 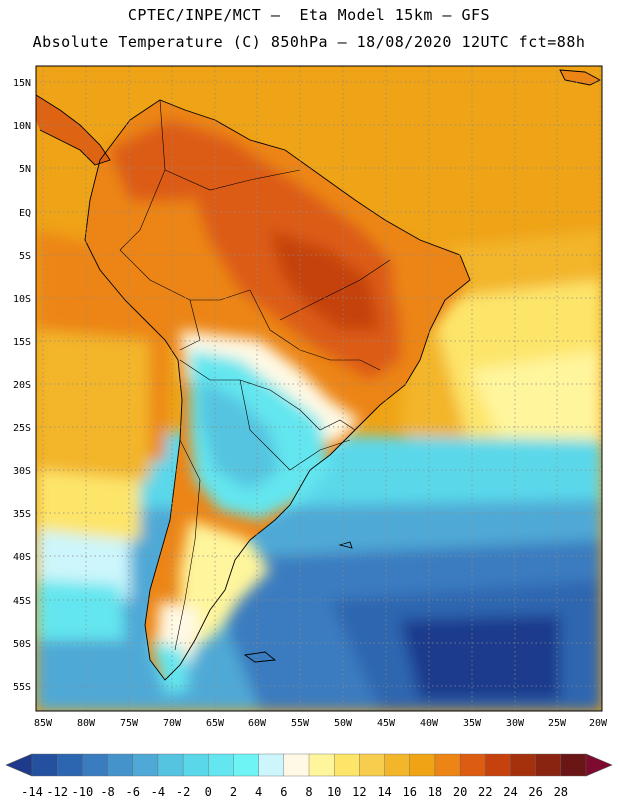 I want to click on colorbar-label: 14, so click(x=384, y=792).